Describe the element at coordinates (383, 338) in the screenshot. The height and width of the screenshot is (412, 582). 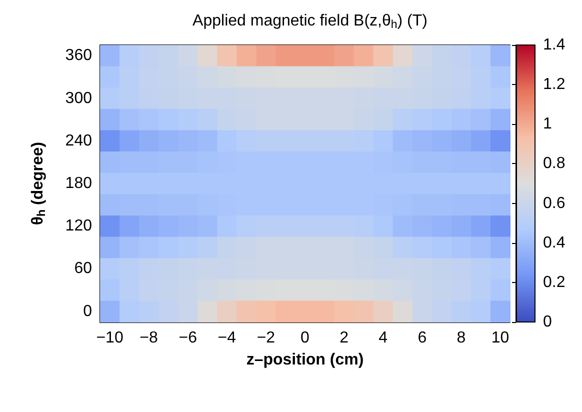
I see `x-tick-label: 4` at that location.